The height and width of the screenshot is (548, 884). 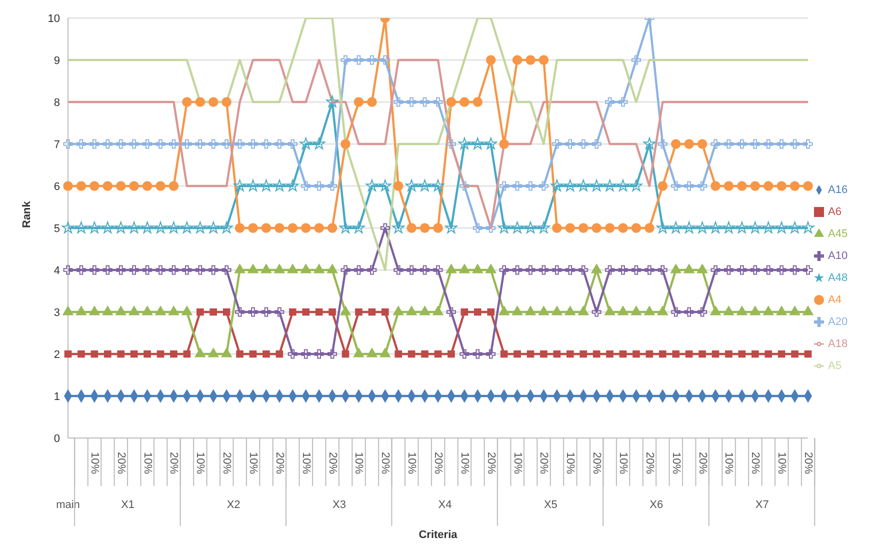 What do you see at coordinates (26, 214) in the screenshot?
I see `y-axis-title: Rank` at bounding box center [26, 214].